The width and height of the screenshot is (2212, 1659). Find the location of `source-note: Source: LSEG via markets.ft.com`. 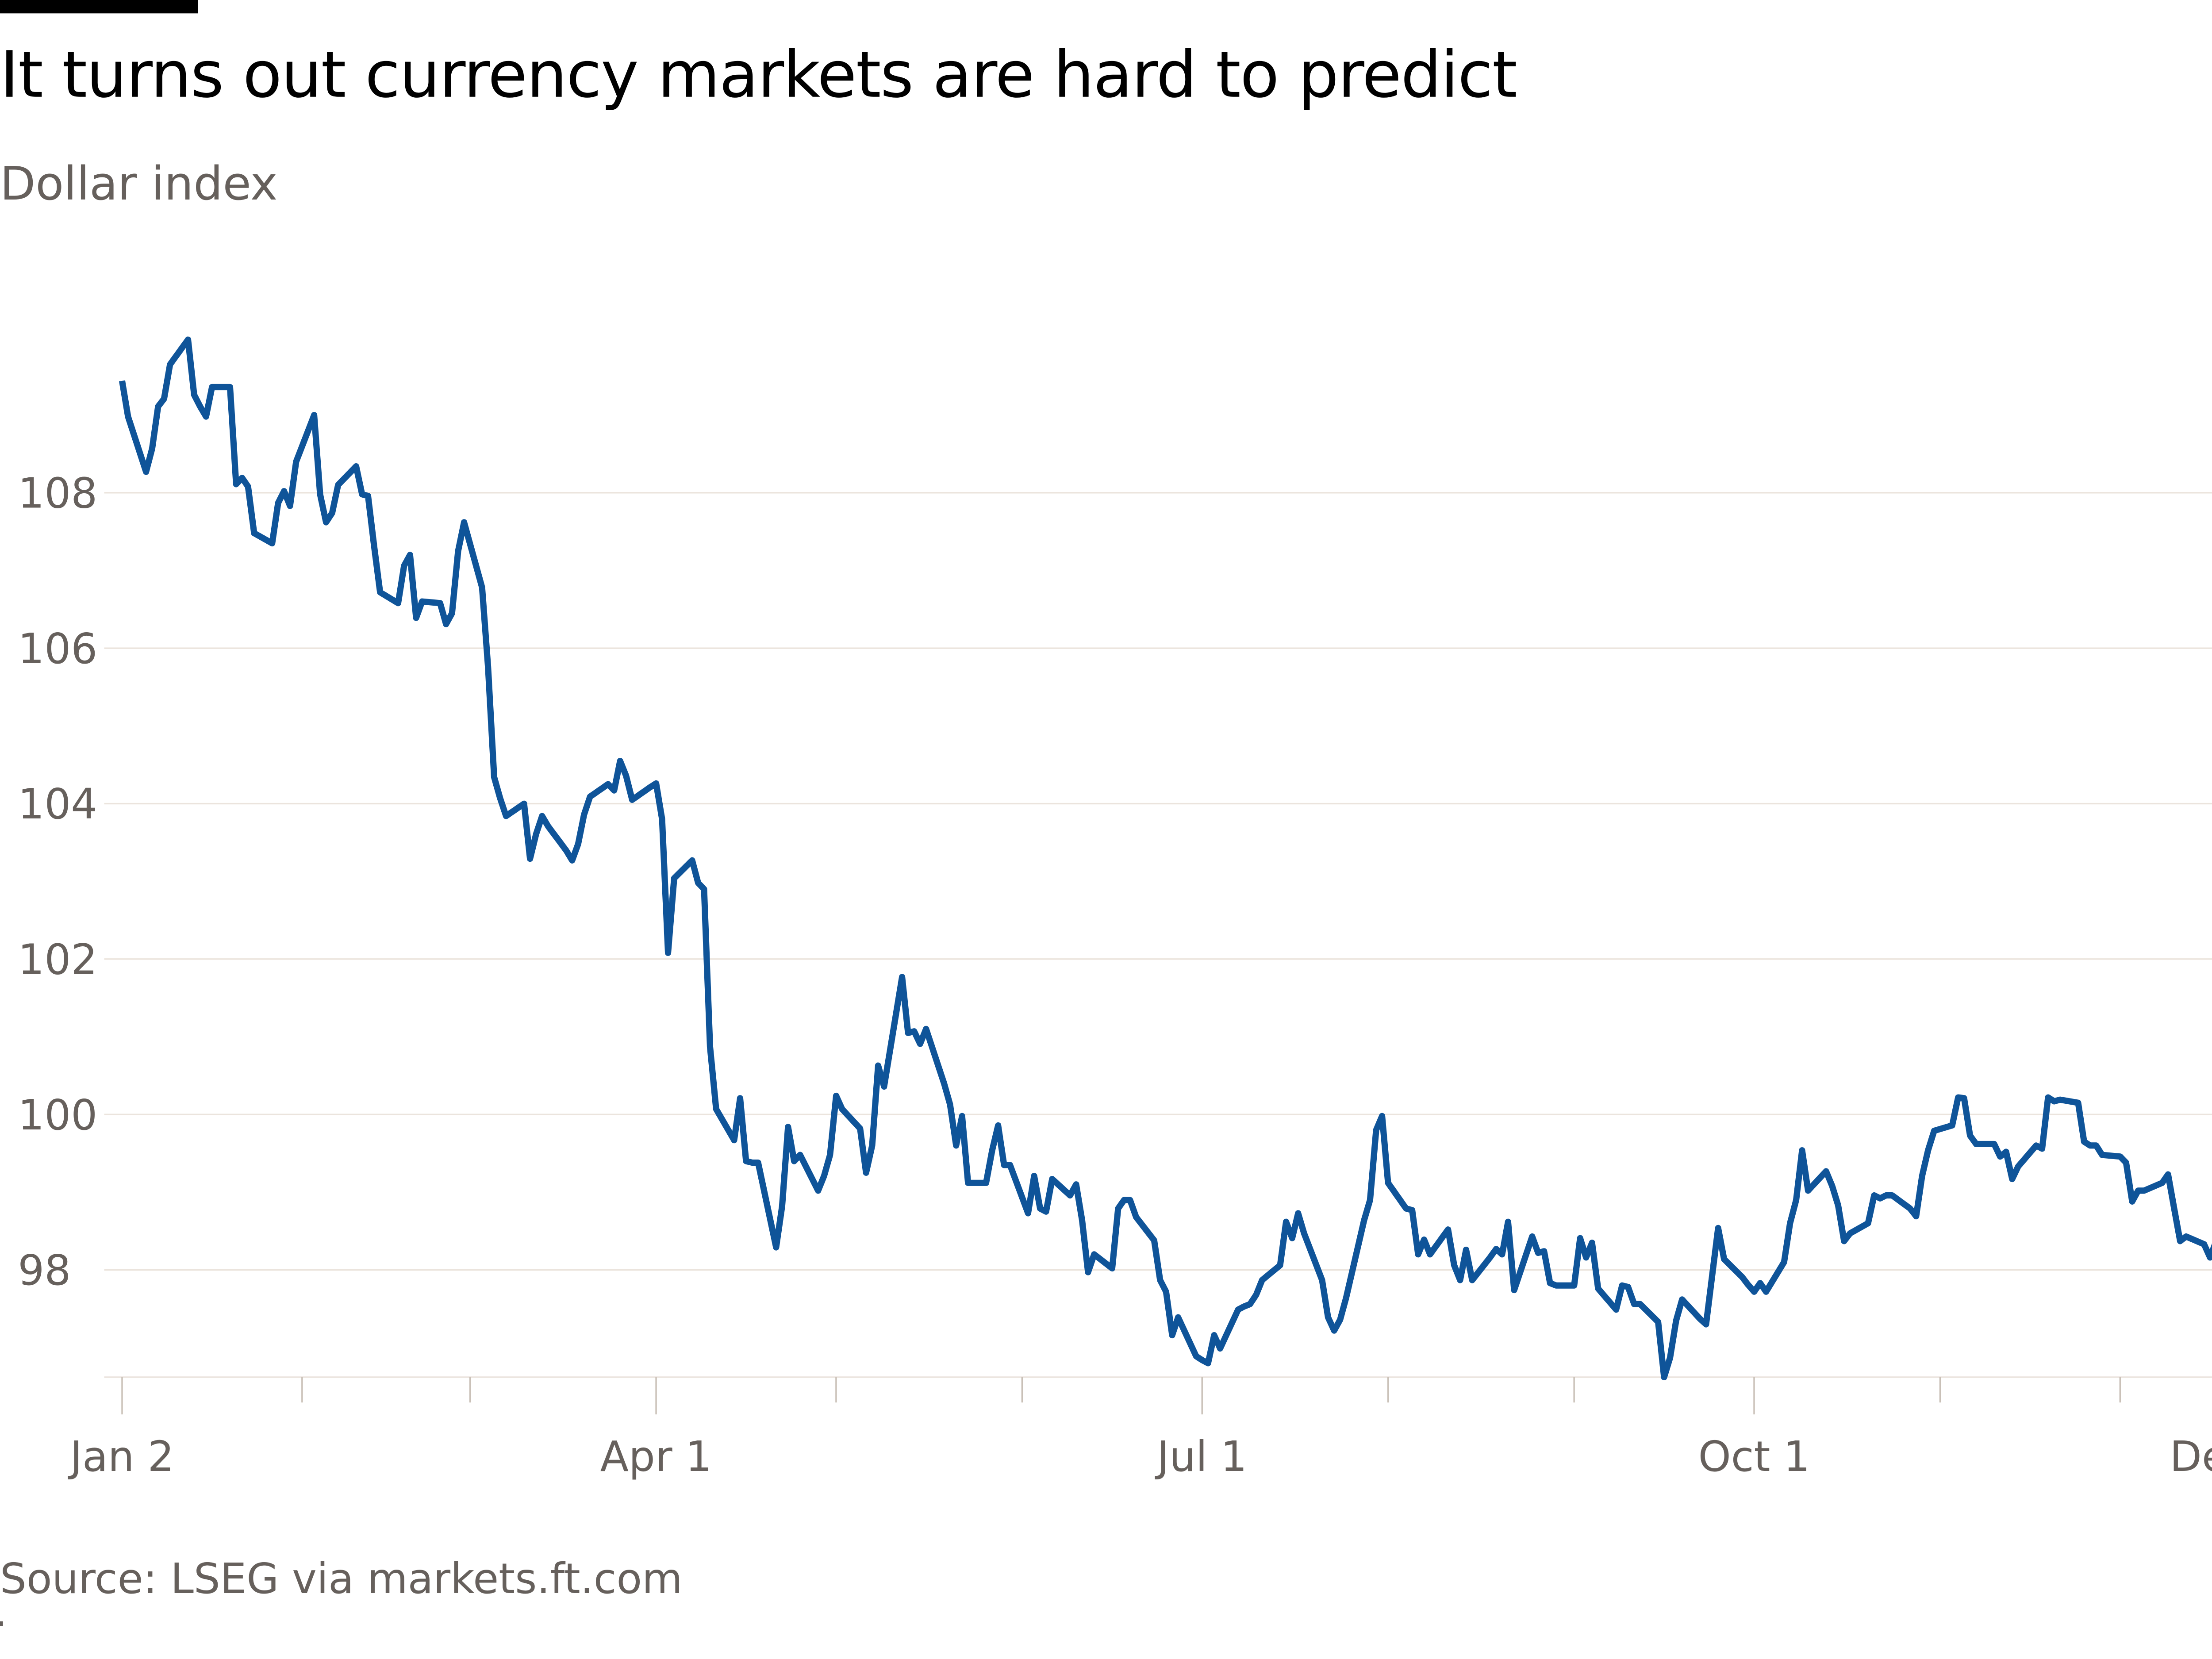

source-note: Source: LSEG via markets.ft.com is located at coordinates (341, 1579).